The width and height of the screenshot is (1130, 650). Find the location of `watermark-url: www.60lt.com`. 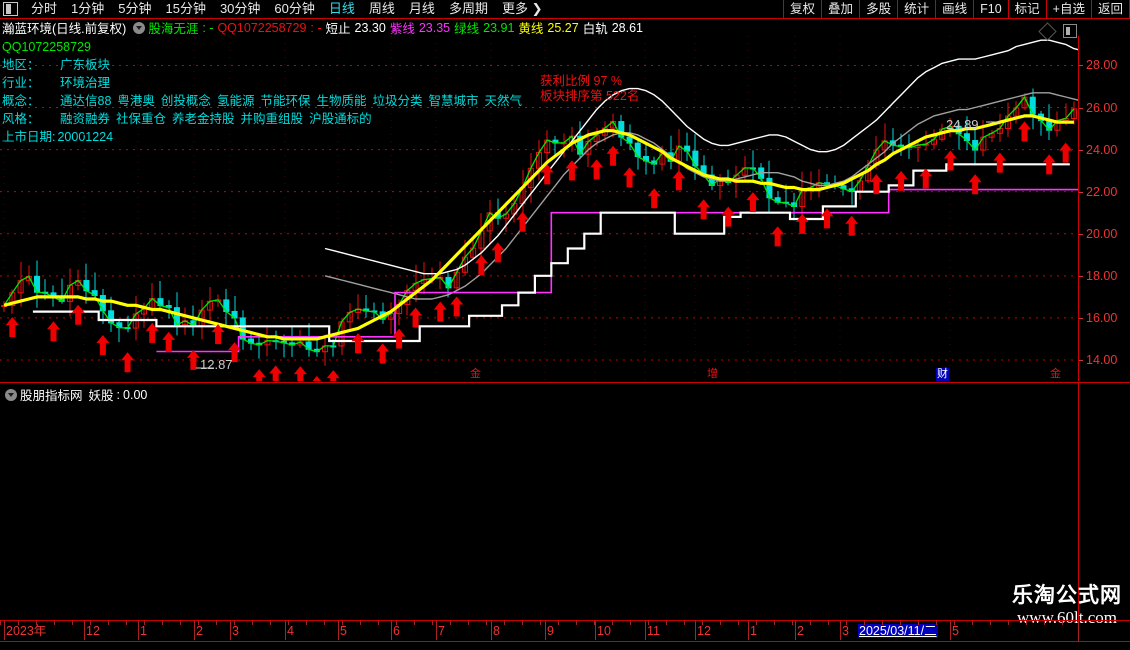

watermark-url: www.60lt.com is located at coordinates (1067, 617).